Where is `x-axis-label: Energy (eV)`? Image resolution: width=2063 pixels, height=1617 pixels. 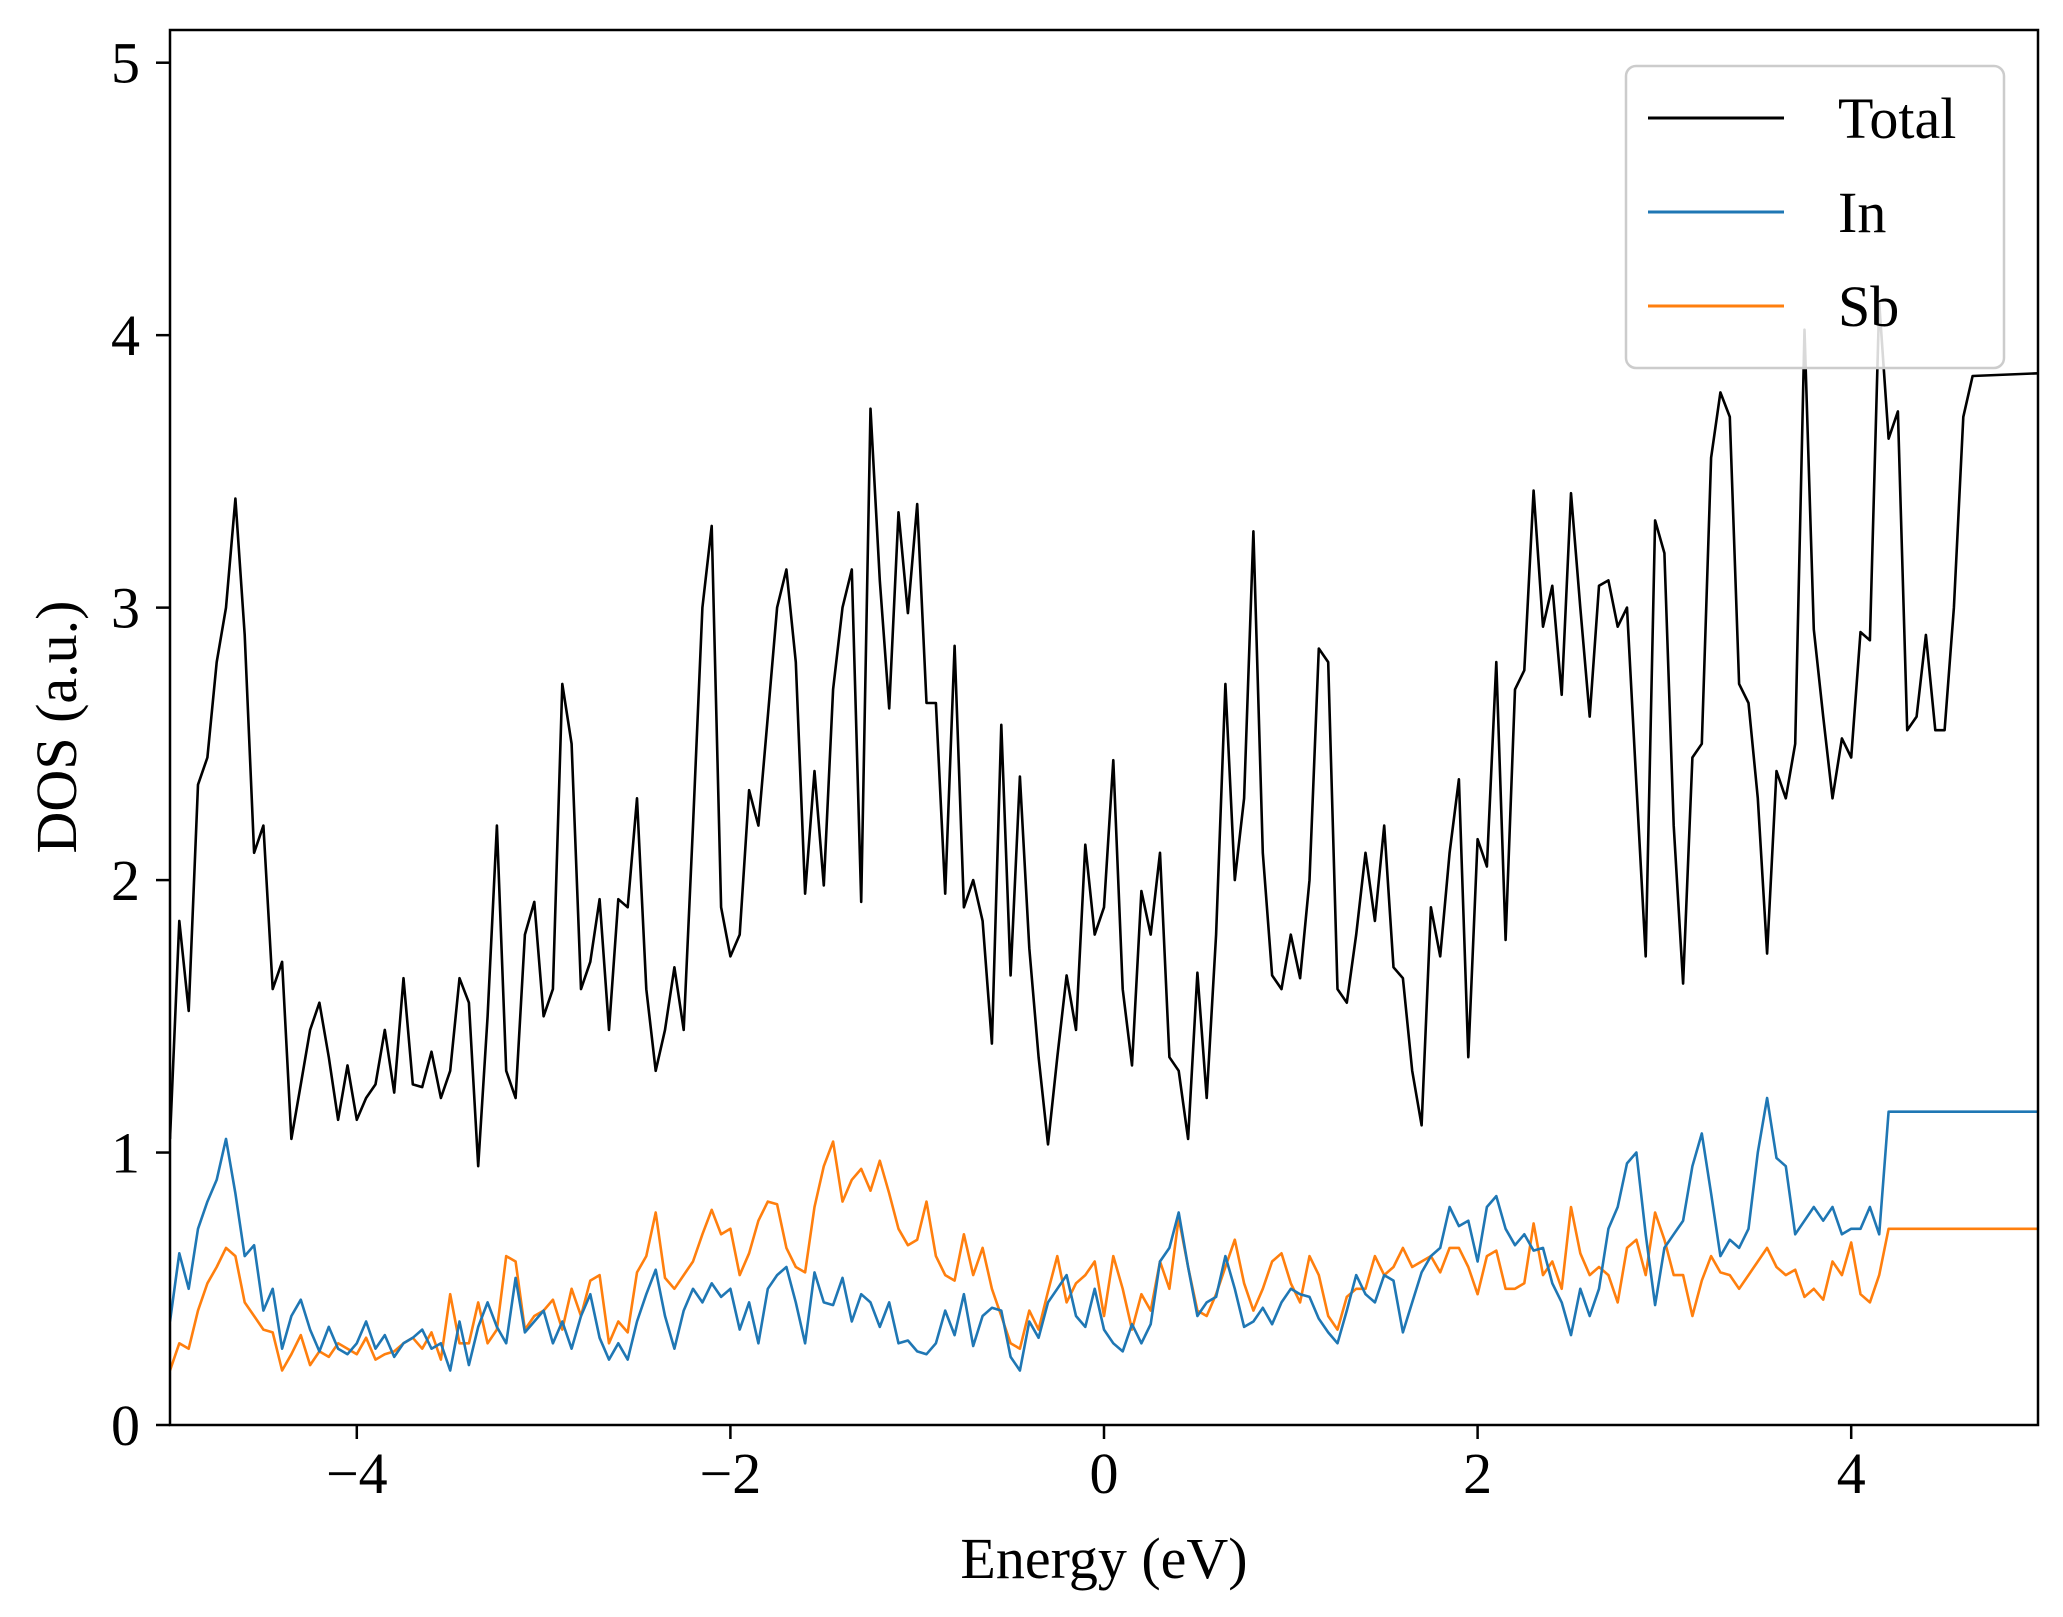 x-axis-label: Energy (eV) is located at coordinates (1103, 1558).